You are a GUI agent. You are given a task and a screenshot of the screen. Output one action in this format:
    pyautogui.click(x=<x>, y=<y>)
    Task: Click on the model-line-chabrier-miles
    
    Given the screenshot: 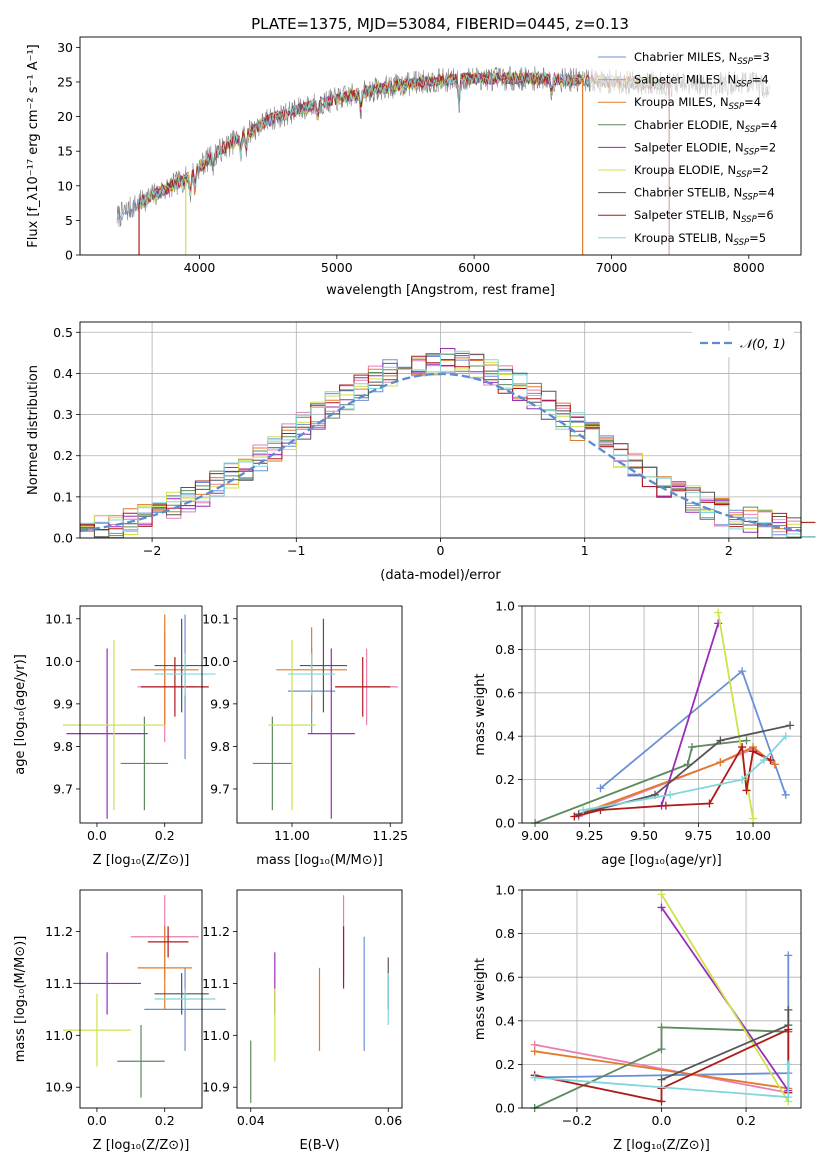 What is the action you would take?
    pyautogui.click(x=127, y=210)
    